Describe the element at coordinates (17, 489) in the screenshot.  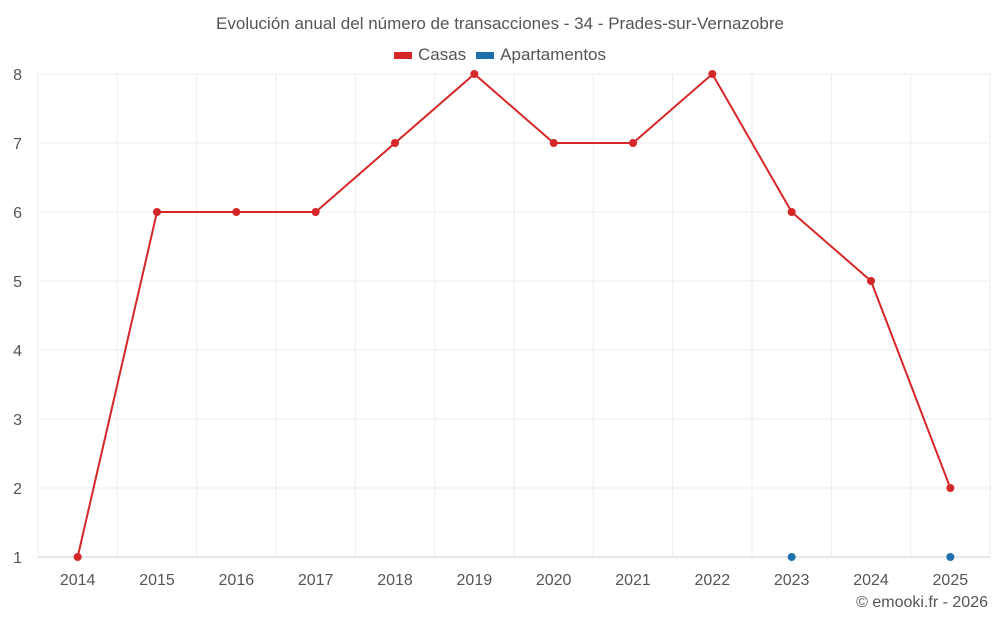
I see `y-tick-label: 2` at that location.